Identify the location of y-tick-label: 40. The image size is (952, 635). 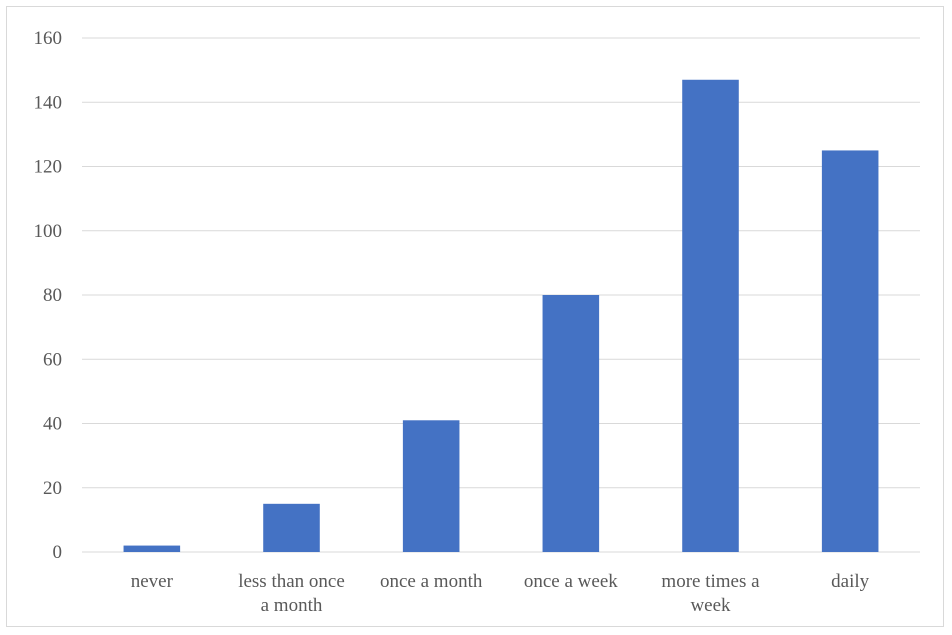
(52, 424).